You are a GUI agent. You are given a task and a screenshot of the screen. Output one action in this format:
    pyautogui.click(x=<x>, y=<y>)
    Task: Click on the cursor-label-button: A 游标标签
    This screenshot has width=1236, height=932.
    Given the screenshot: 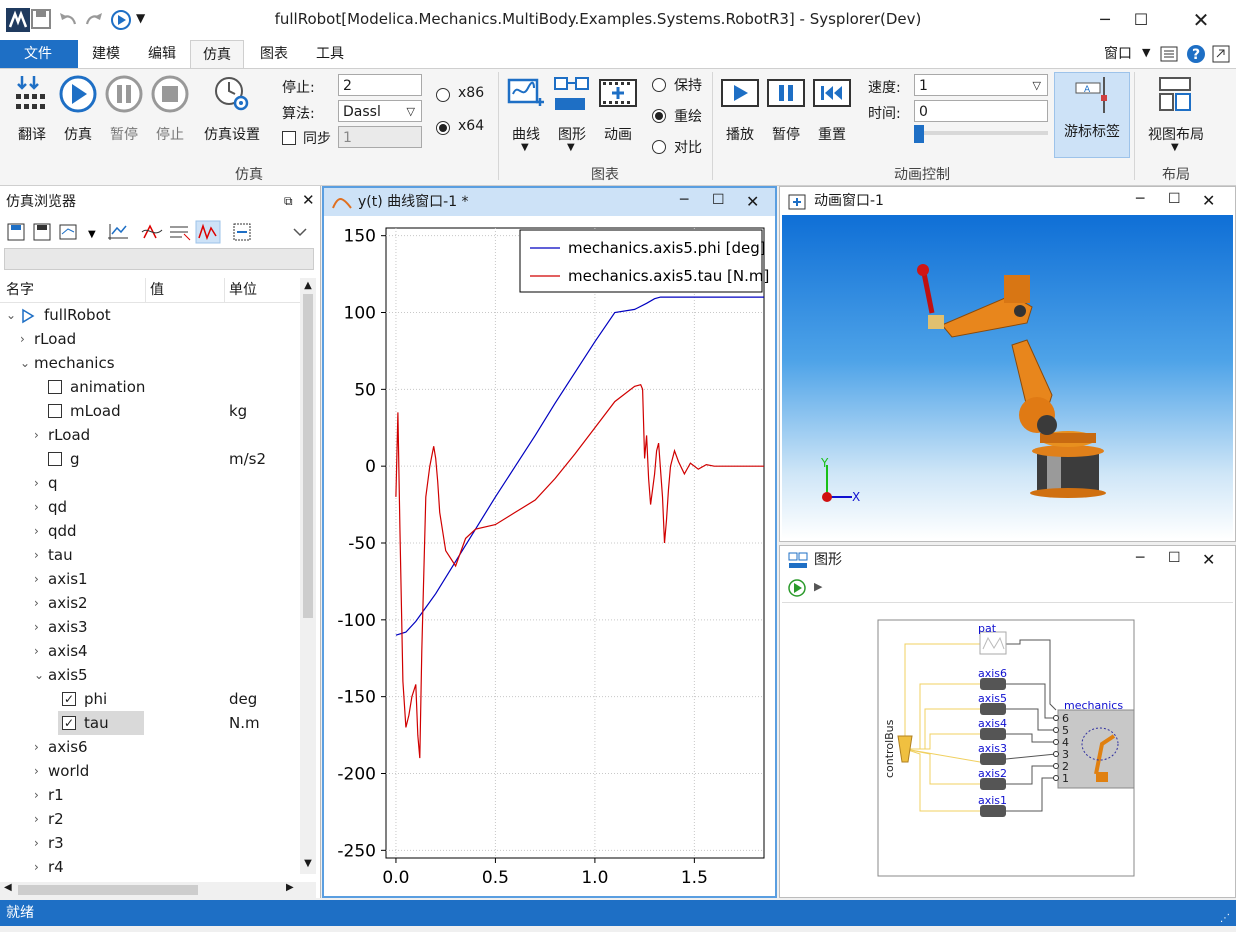 What is the action you would take?
    pyautogui.click(x=1092, y=115)
    